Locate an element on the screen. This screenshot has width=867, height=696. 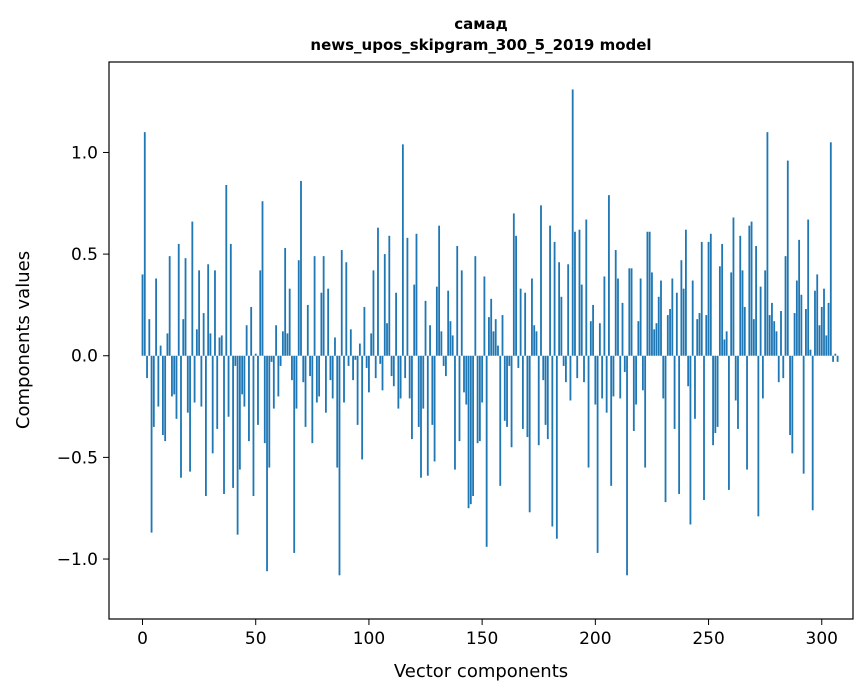
y-tick-label: 1.0 is located at coordinates (84, 153).